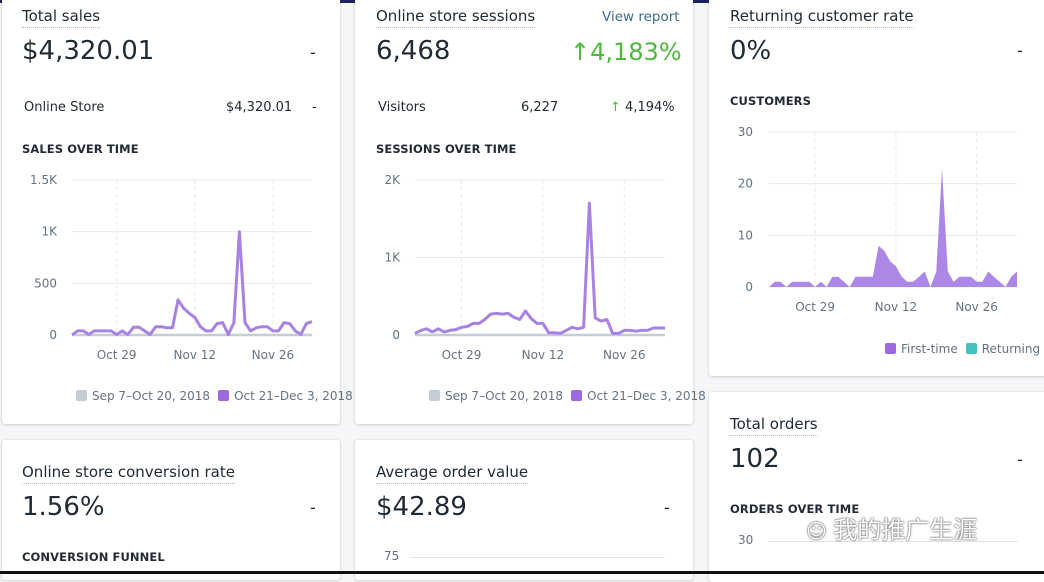 This screenshot has height=582, width=1044. What do you see at coordinates (259, 107) in the screenshot?
I see `online-store-value: $4,320.01` at bounding box center [259, 107].